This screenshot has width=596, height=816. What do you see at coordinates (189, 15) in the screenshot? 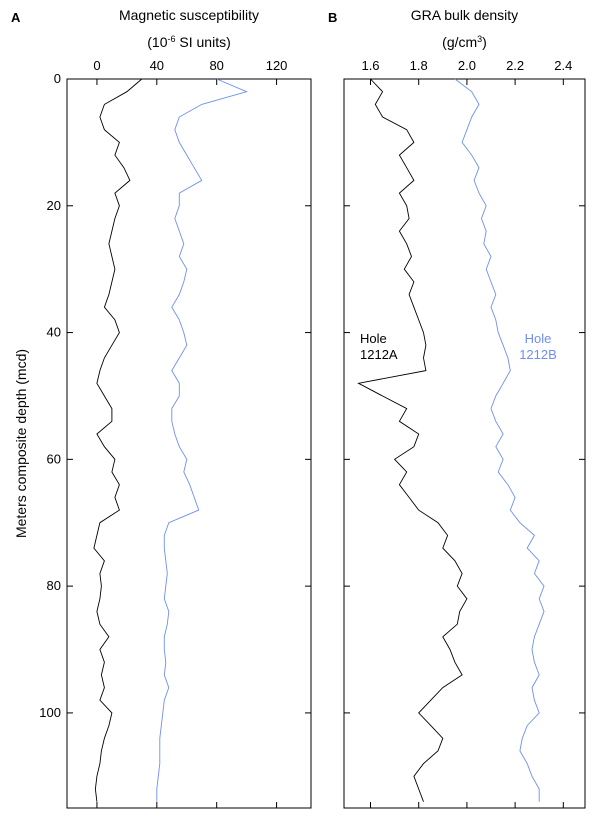
I see `panel-title: Magnetic susceptibility` at bounding box center [189, 15].